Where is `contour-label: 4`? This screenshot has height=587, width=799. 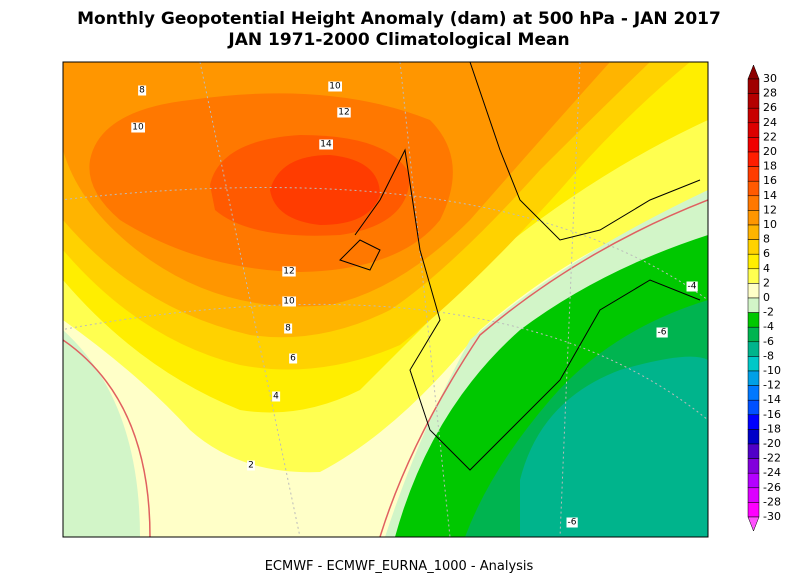 contour-label: 4 is located at coordinates (276, 397).